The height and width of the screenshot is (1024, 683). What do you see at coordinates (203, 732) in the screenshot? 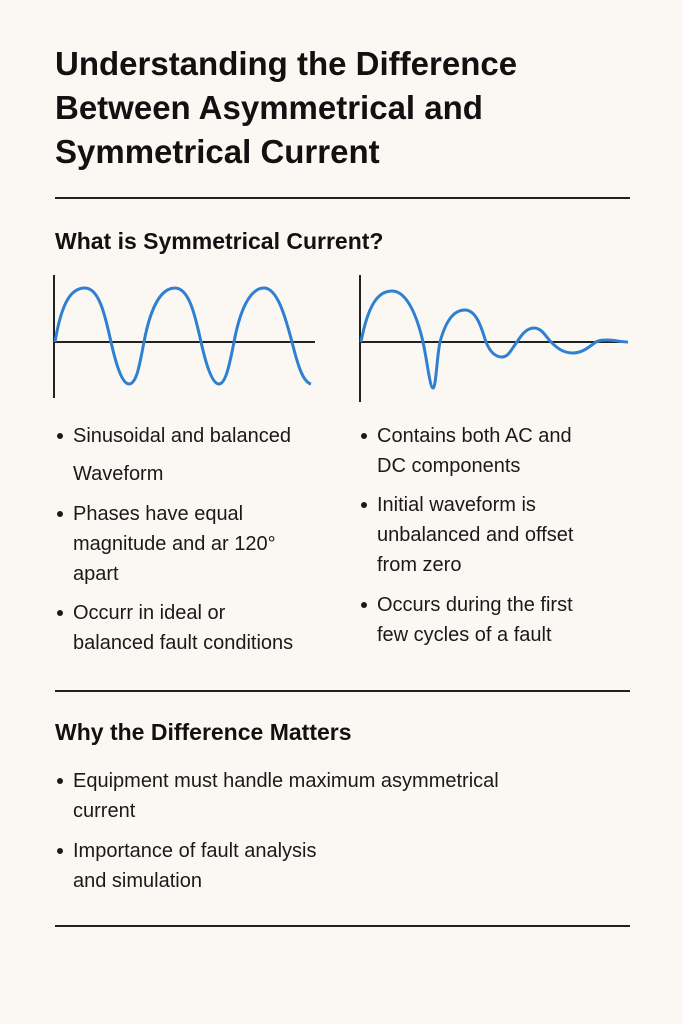
I see `section-heading-why: Why the Difference Matters` at bounding box center [203, 732].